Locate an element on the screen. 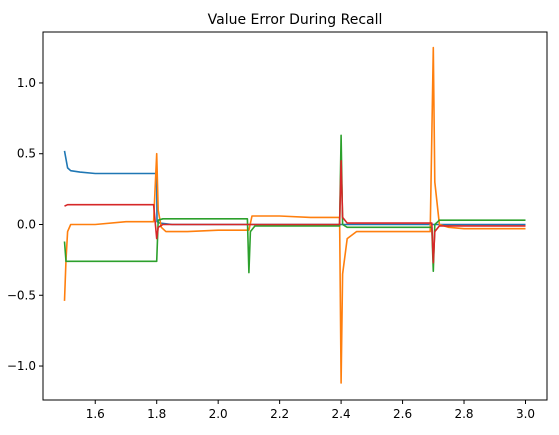  x-tick-label: 2.0 is located at coordinates (218, 414).